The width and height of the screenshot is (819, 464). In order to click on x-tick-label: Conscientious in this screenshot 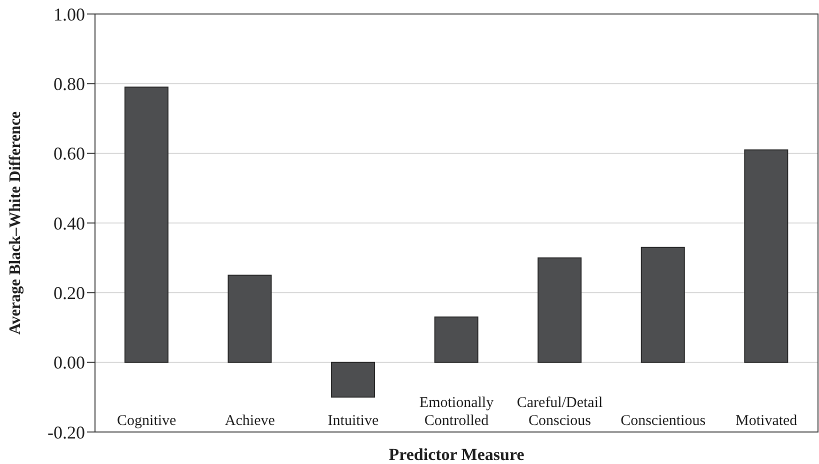, I will do `click(663, 421)`.